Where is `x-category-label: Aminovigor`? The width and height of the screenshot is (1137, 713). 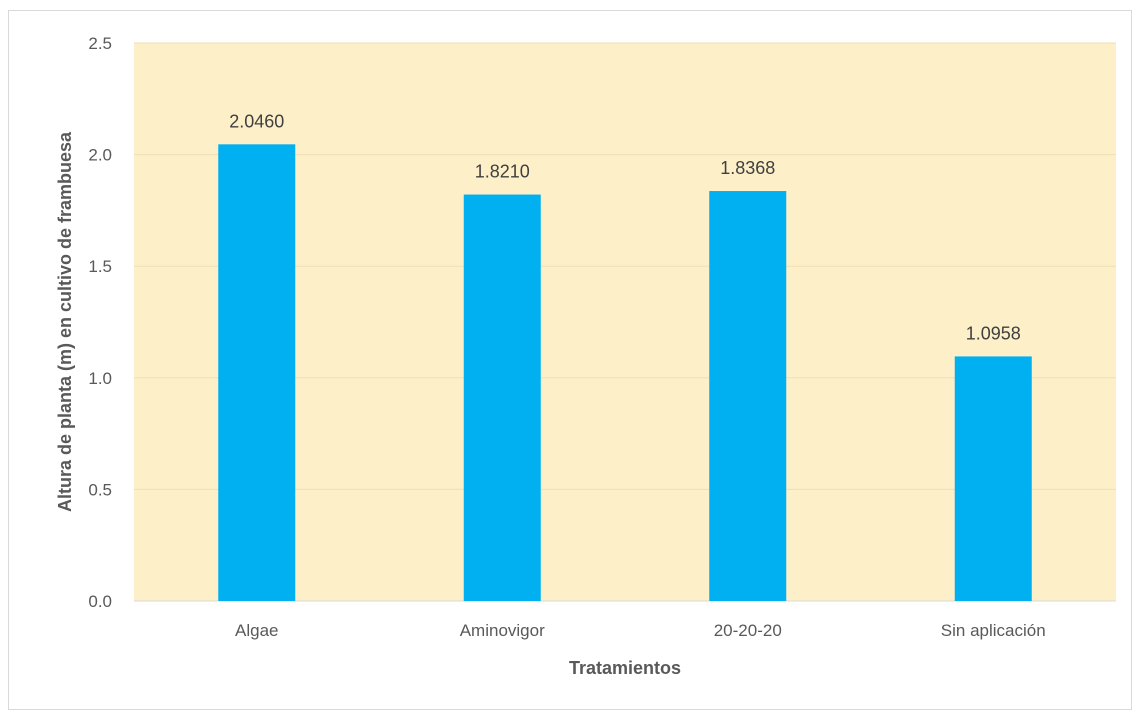 x-category-label: Aminovigor is located at coordinates (502, 630).